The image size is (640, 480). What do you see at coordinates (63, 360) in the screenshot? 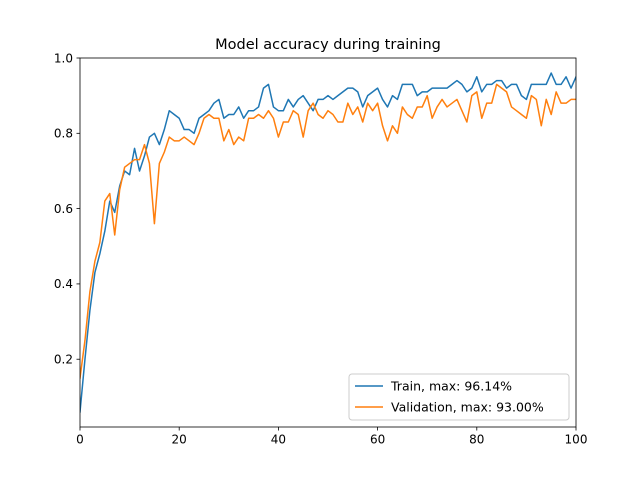
I see `y-tick-label: 0.2` at bounding box center [63, 360].